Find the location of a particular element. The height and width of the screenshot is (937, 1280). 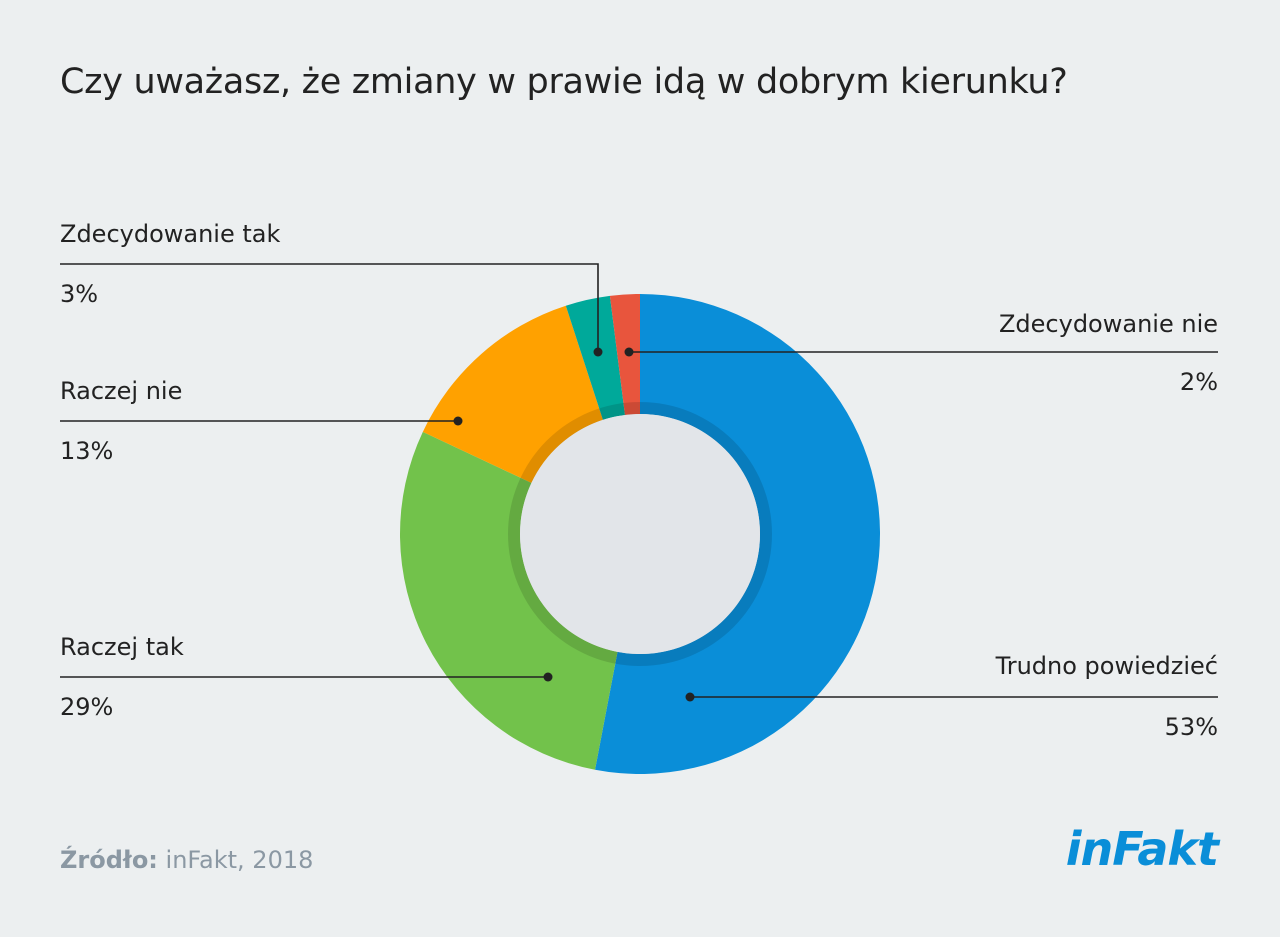

source-note: Źródło: inFakt, 2018 is located at coordinates (186, 860).